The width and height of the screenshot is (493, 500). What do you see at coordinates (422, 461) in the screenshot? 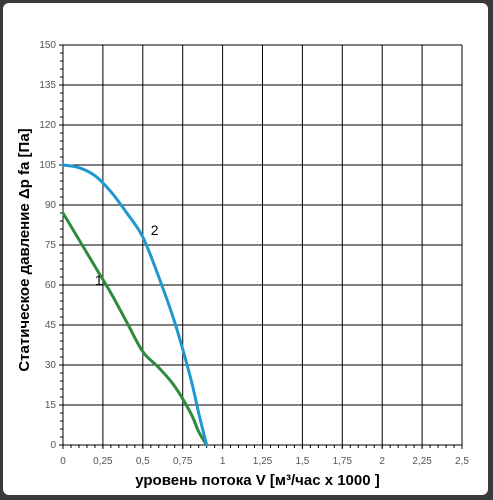
I see `x-tick-label: 2,25` at bounding box center [422, 461].